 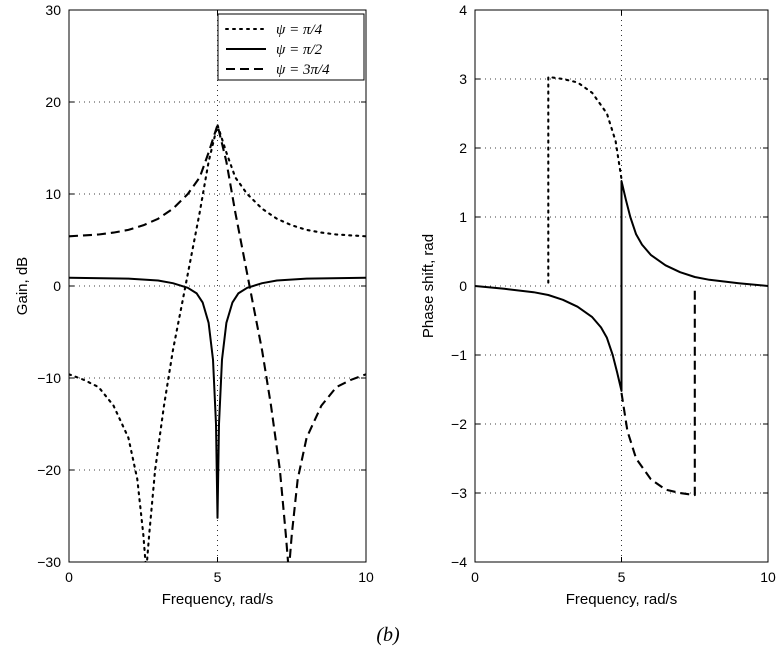 What do you see at coordinates (459, 493) in the screenshot?
I see `phase-ytick-label: −3` at bounding box center [459, 493].